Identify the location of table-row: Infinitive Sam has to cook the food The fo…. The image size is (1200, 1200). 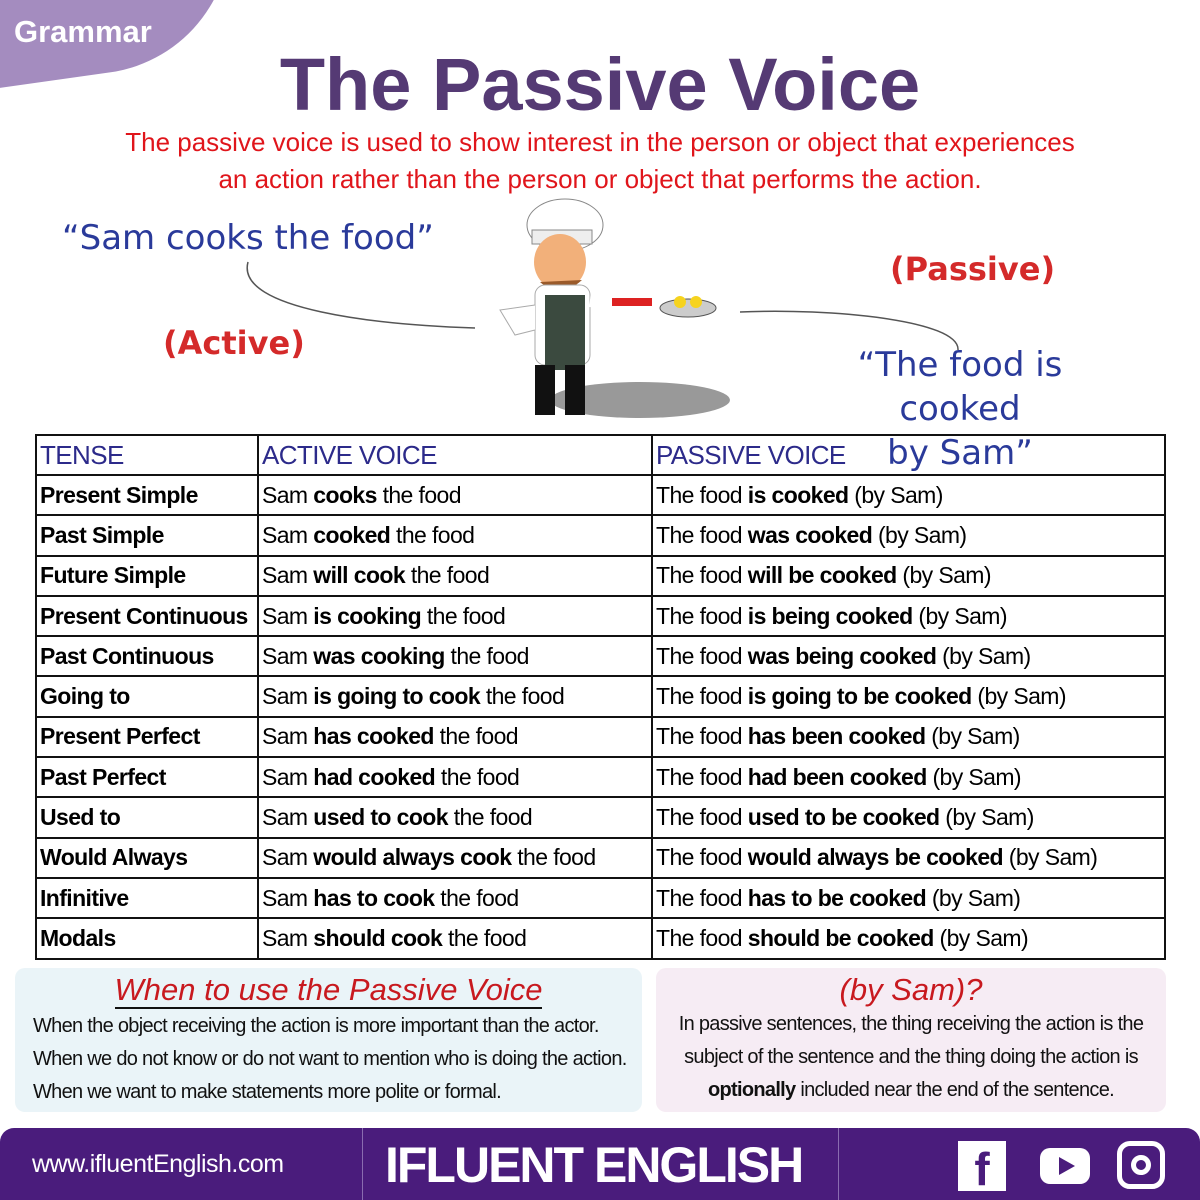
(600, 898).